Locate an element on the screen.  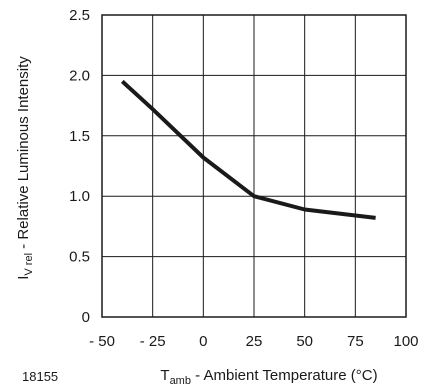
x-axis-label: Tamb - Ambient Temperature (°C) is located at coordinates (268, 377).